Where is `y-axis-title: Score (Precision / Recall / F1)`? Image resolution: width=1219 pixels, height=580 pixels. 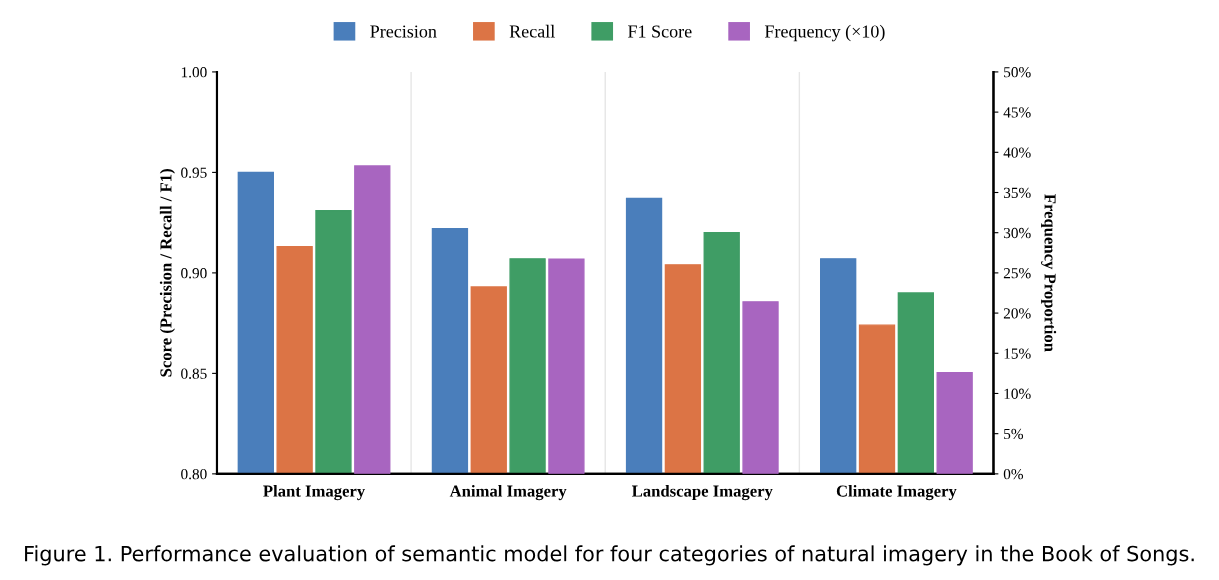
y-axis-title: Score (Precision / Recall / F1) is located at coordinates (167, 273).